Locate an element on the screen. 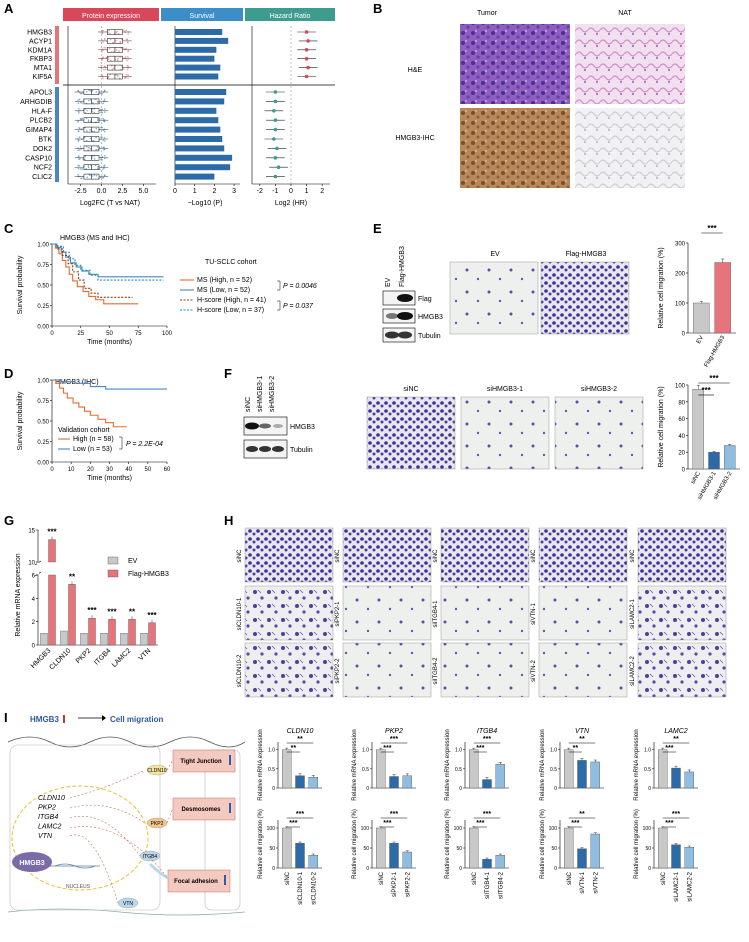 This screenshot has height=942, width=749. y-tick-label: 50 is located at coordinates (366, 849).